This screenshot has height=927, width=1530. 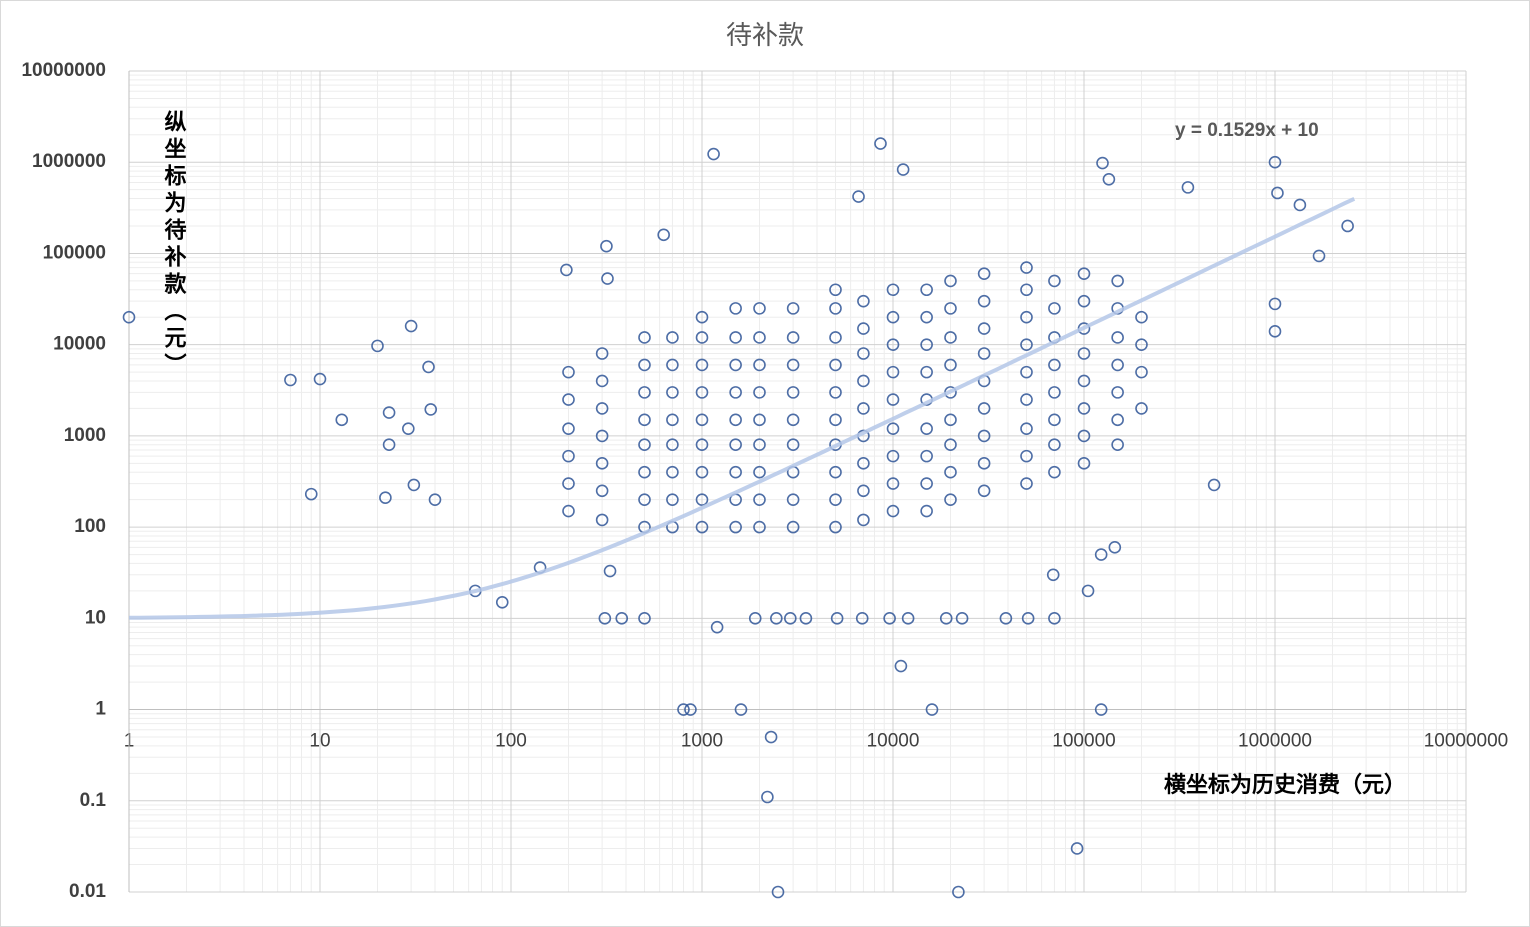 I want to click on y-tick-label: 0.1, so click(x=93, y=800).